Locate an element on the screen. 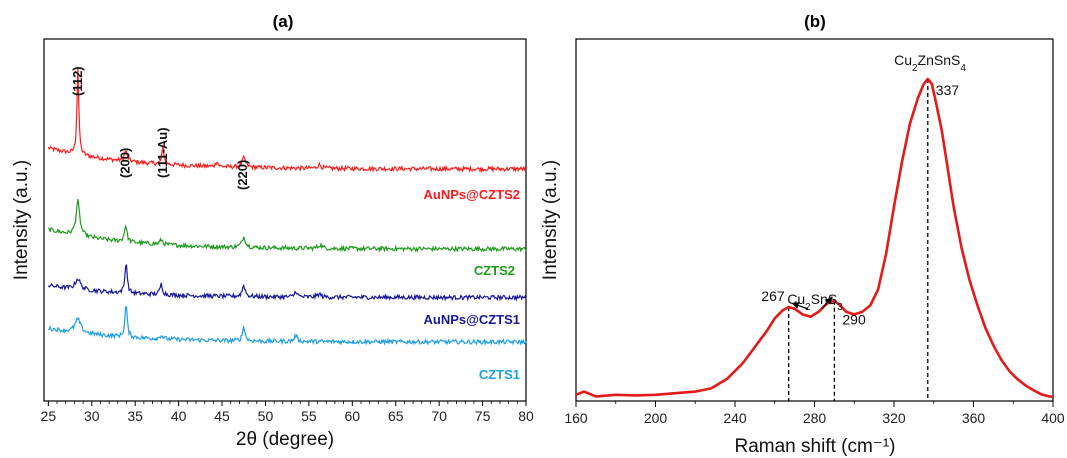  panel-b-peak-markers is located at coordinates (858, 240).